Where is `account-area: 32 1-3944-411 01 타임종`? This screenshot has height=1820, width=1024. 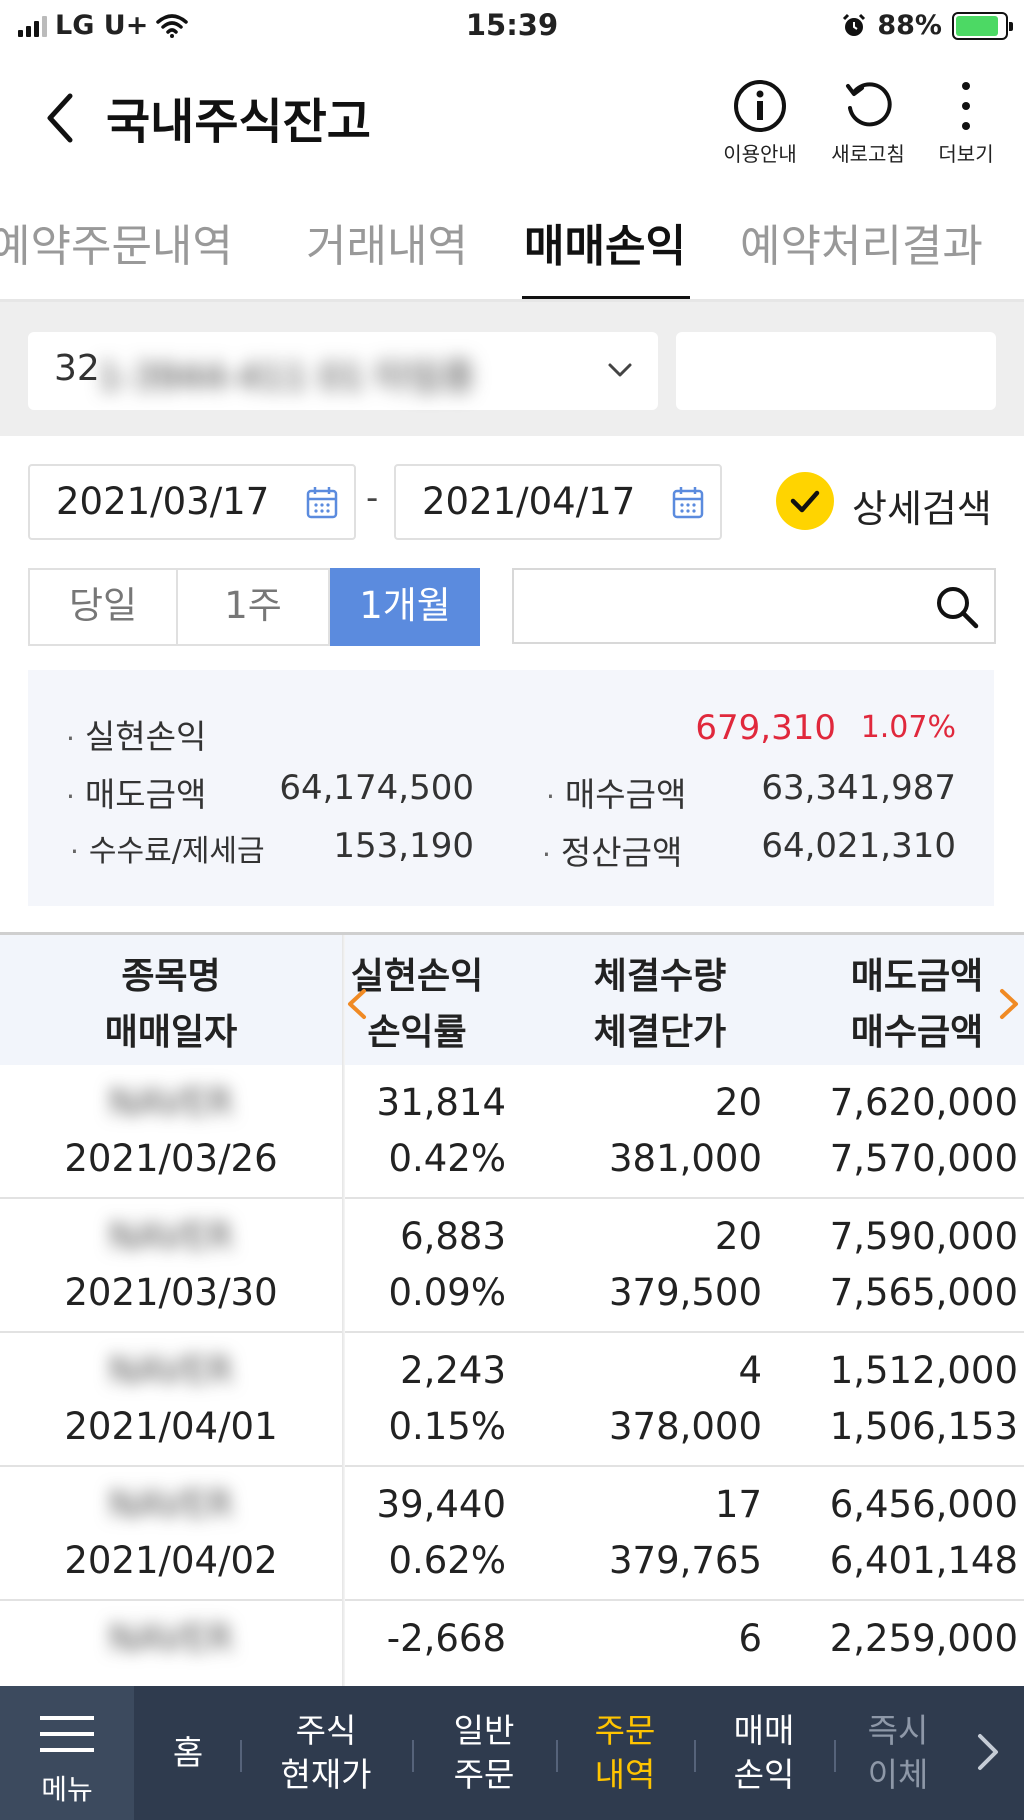 account-area: 32 1-3944-411 01 타임종 is located at coordinates (512, 369).